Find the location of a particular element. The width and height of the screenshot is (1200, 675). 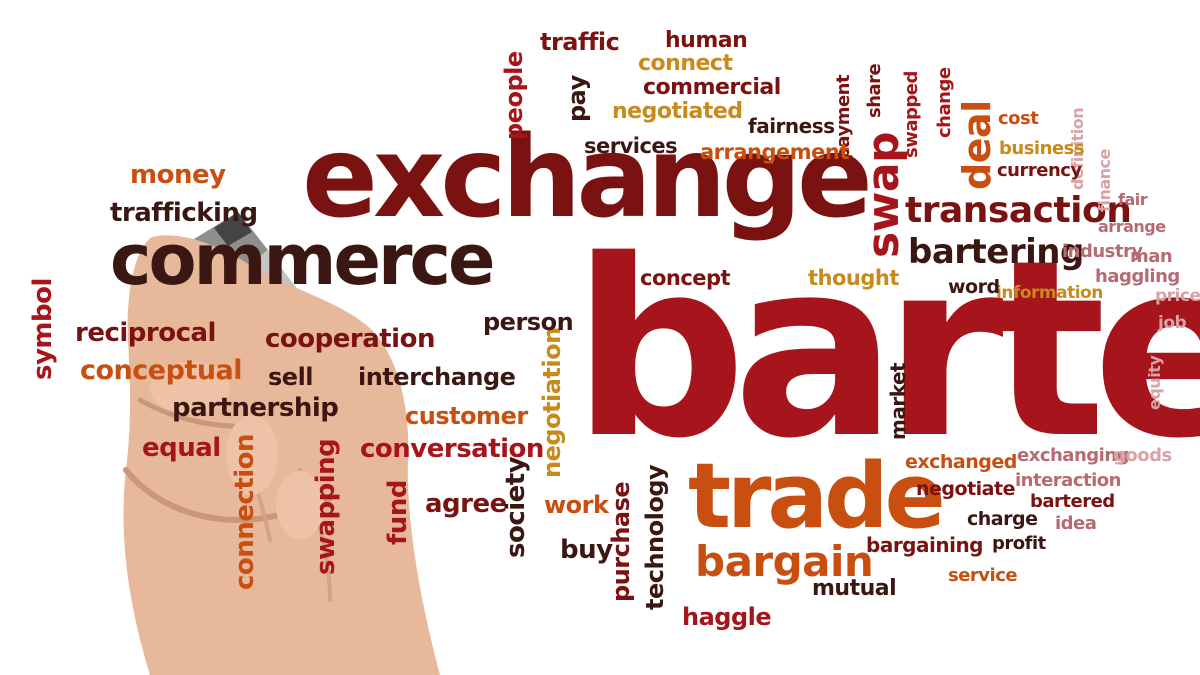

word-partnership: partnership is located at coordinates (255, 408).